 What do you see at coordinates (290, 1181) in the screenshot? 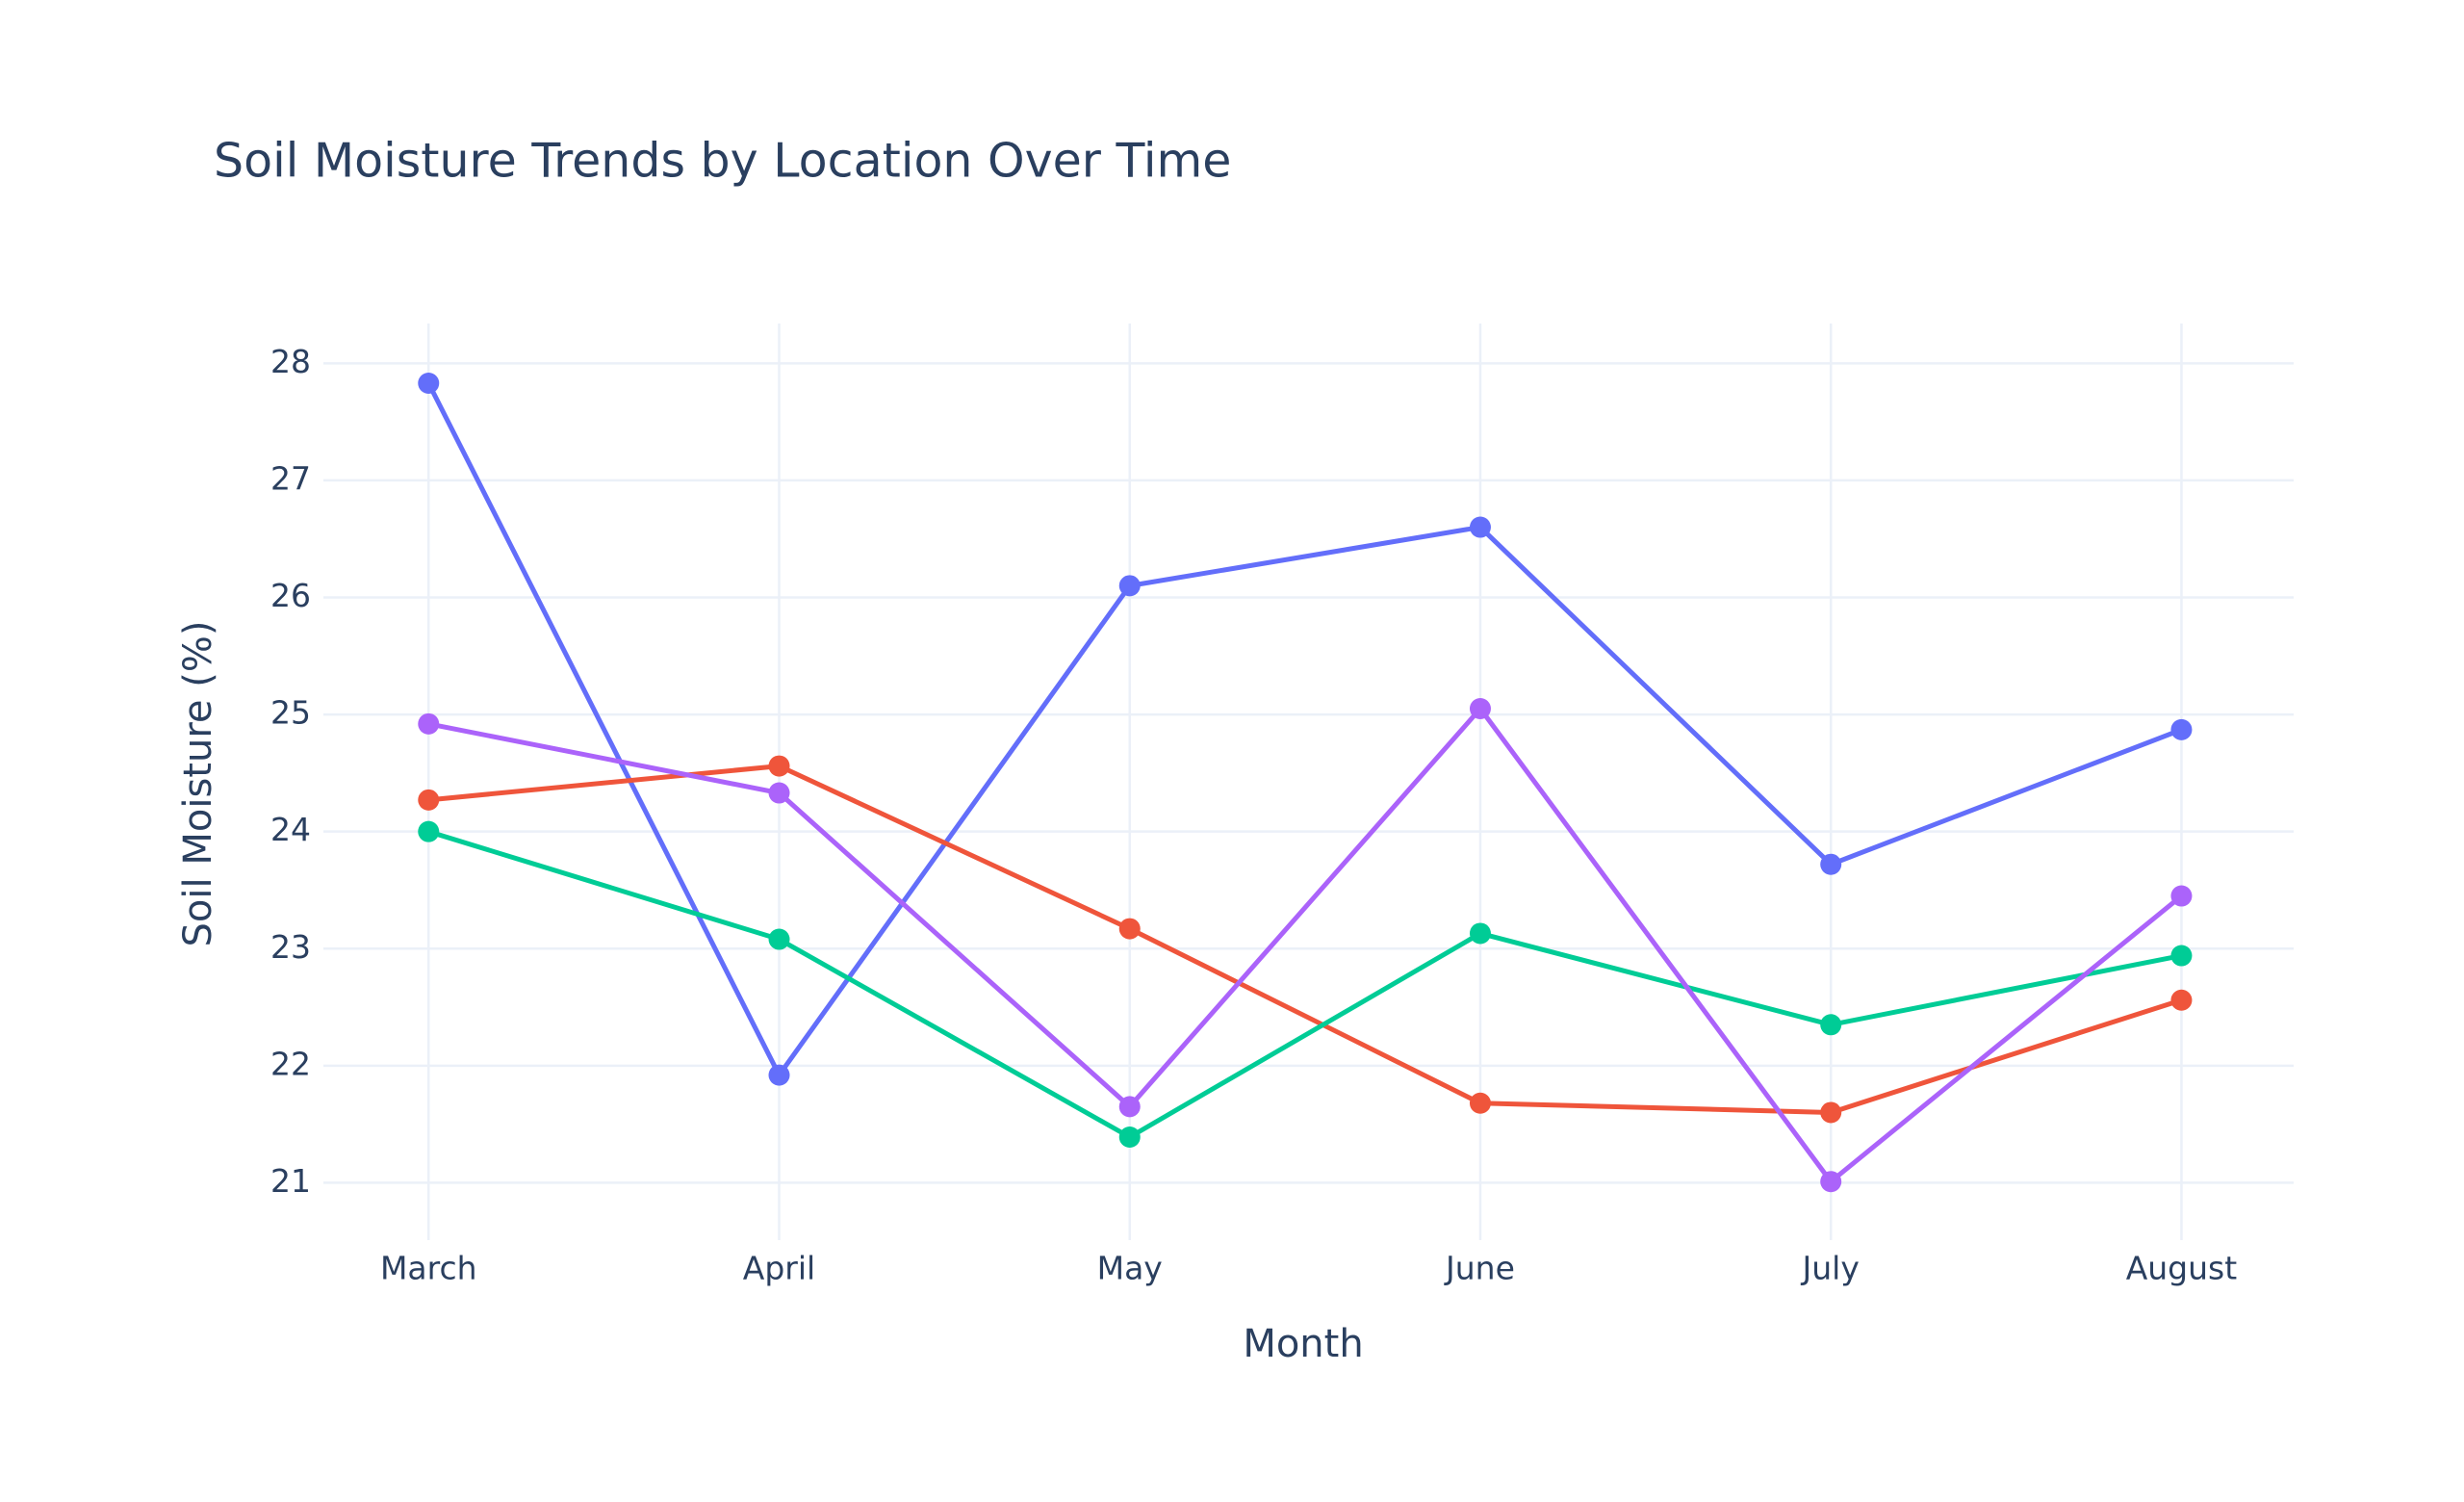
I see `y-tick-label: 21` at bounding box center [290, 1181].